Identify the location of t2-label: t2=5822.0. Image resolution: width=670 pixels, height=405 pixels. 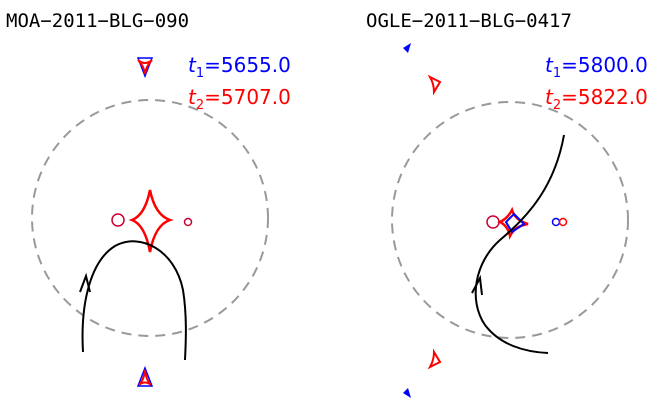
(596, 99).